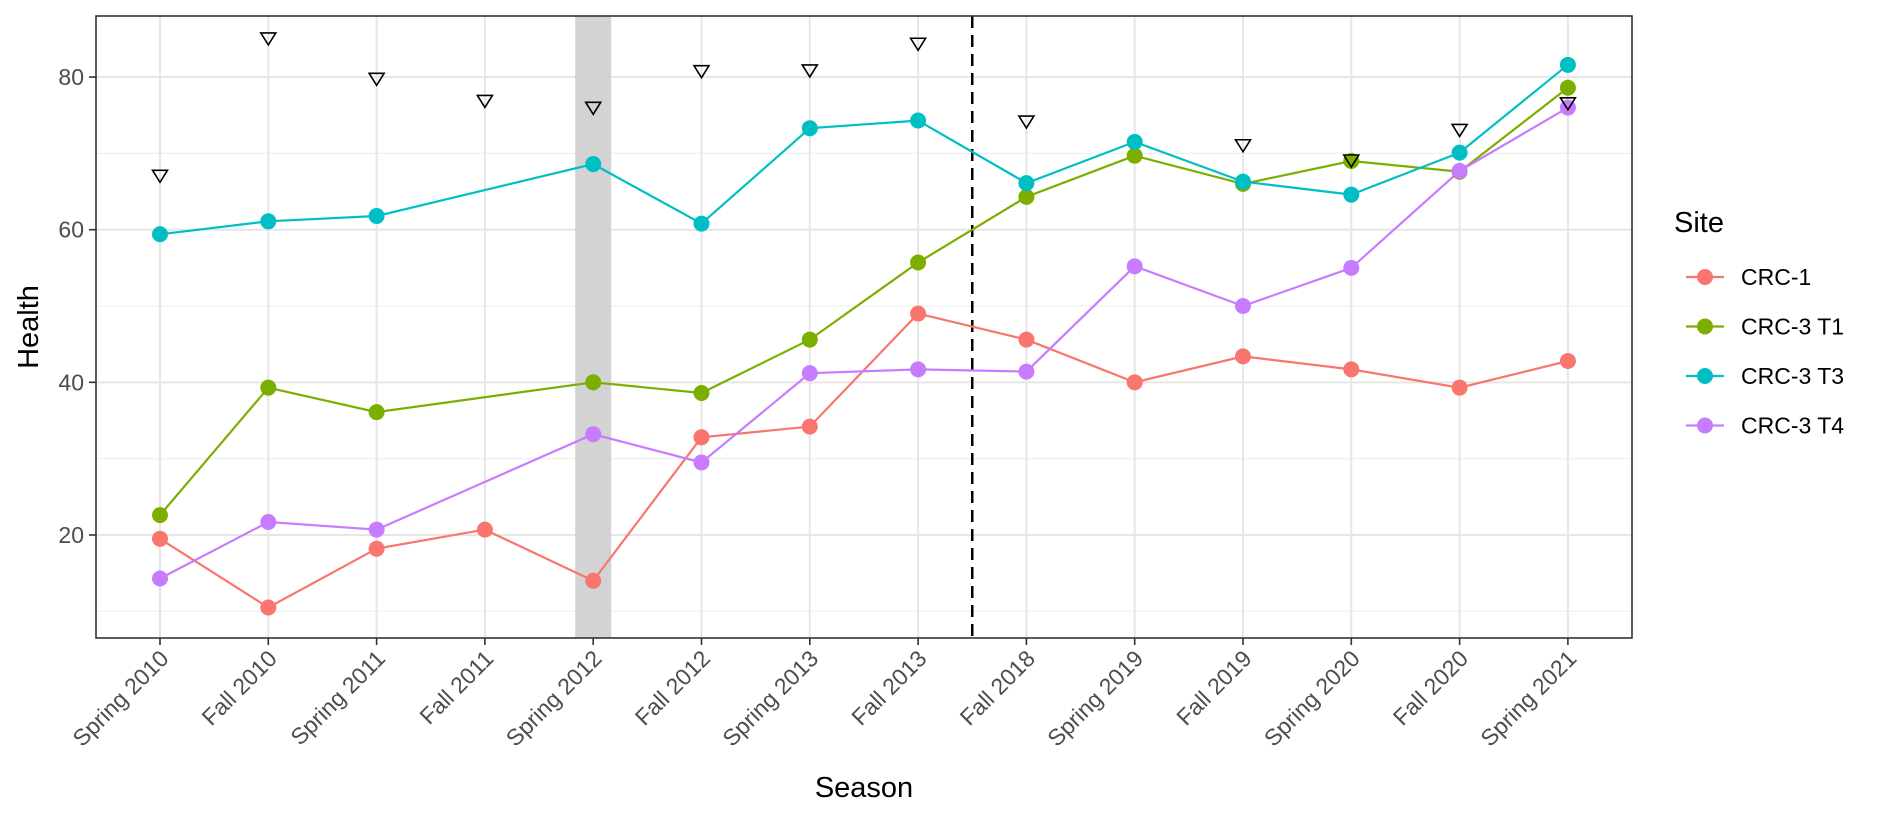 This screenshot has width=1879, height=816. What do you see at coordinates (29, 327) in the screenshot?
I see `y-axis-title: Health` at bounding box center [29, 327].